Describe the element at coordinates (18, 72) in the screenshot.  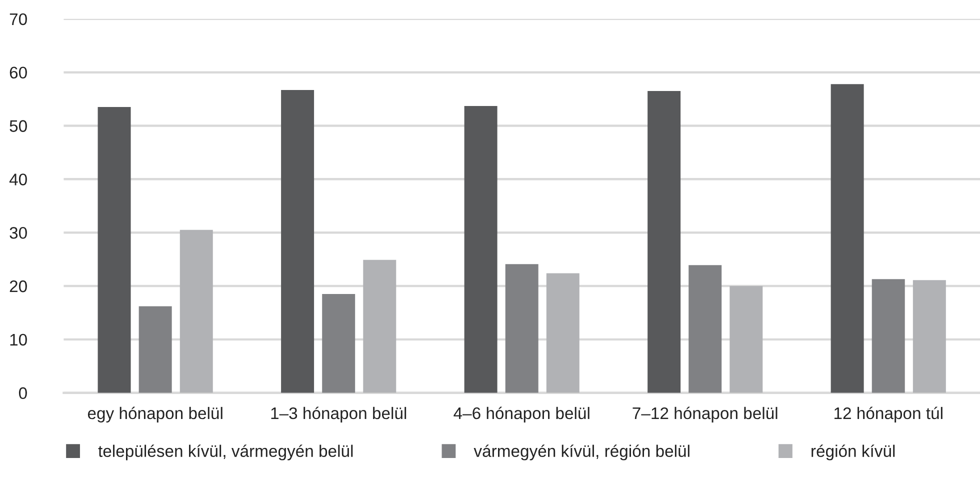
I see `y-tick-label: 60` at that location.